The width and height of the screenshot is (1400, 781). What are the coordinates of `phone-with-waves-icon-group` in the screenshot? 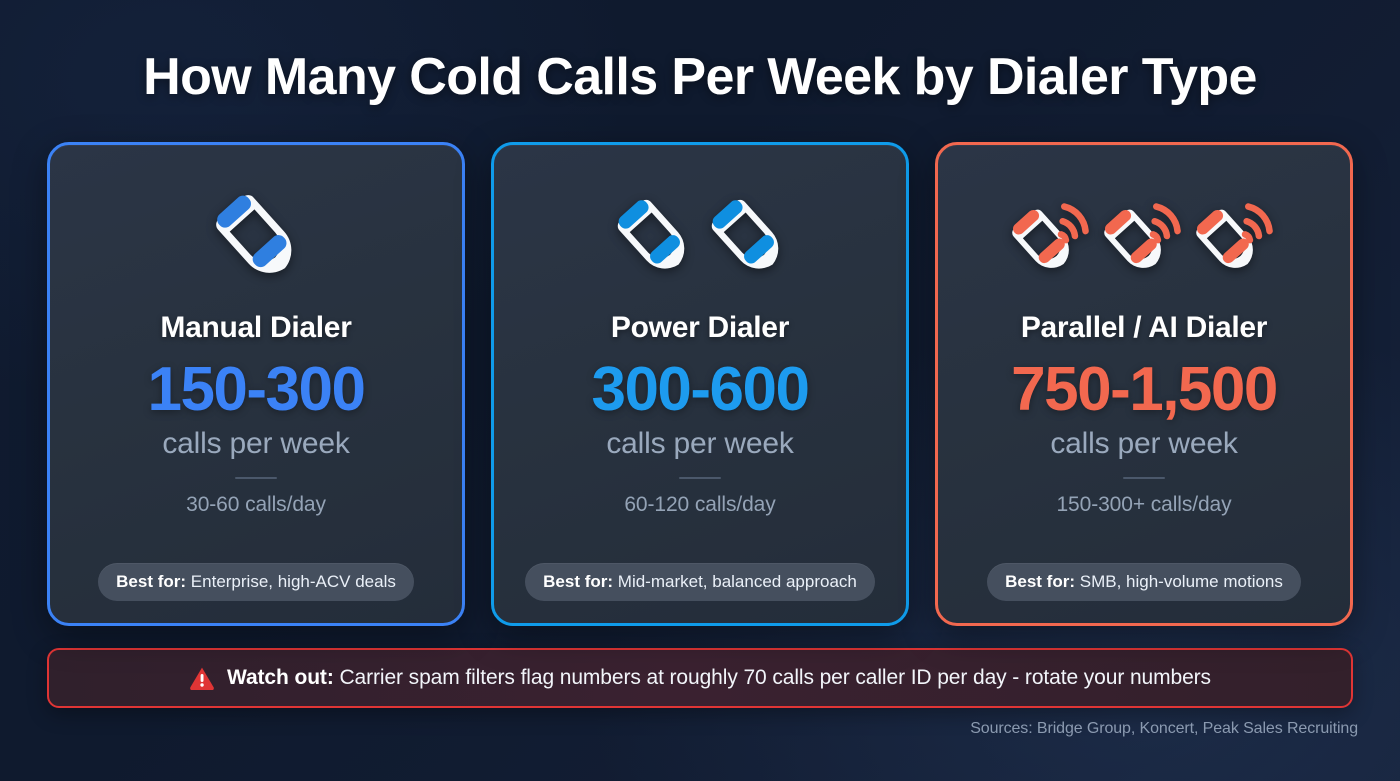 It's located at (1144, 236).